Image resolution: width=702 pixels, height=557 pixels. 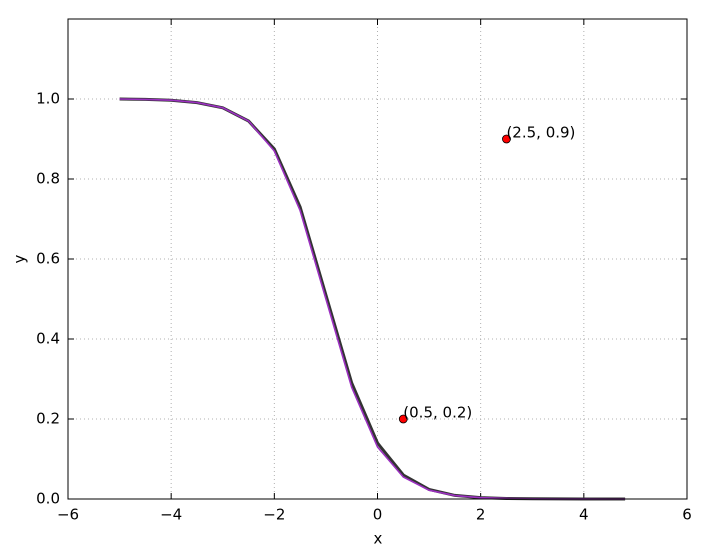 What do you see at coordinates (584, 515) in the screenshot?
I see `x-tick-label: 4` at bounding box center [584, 515].